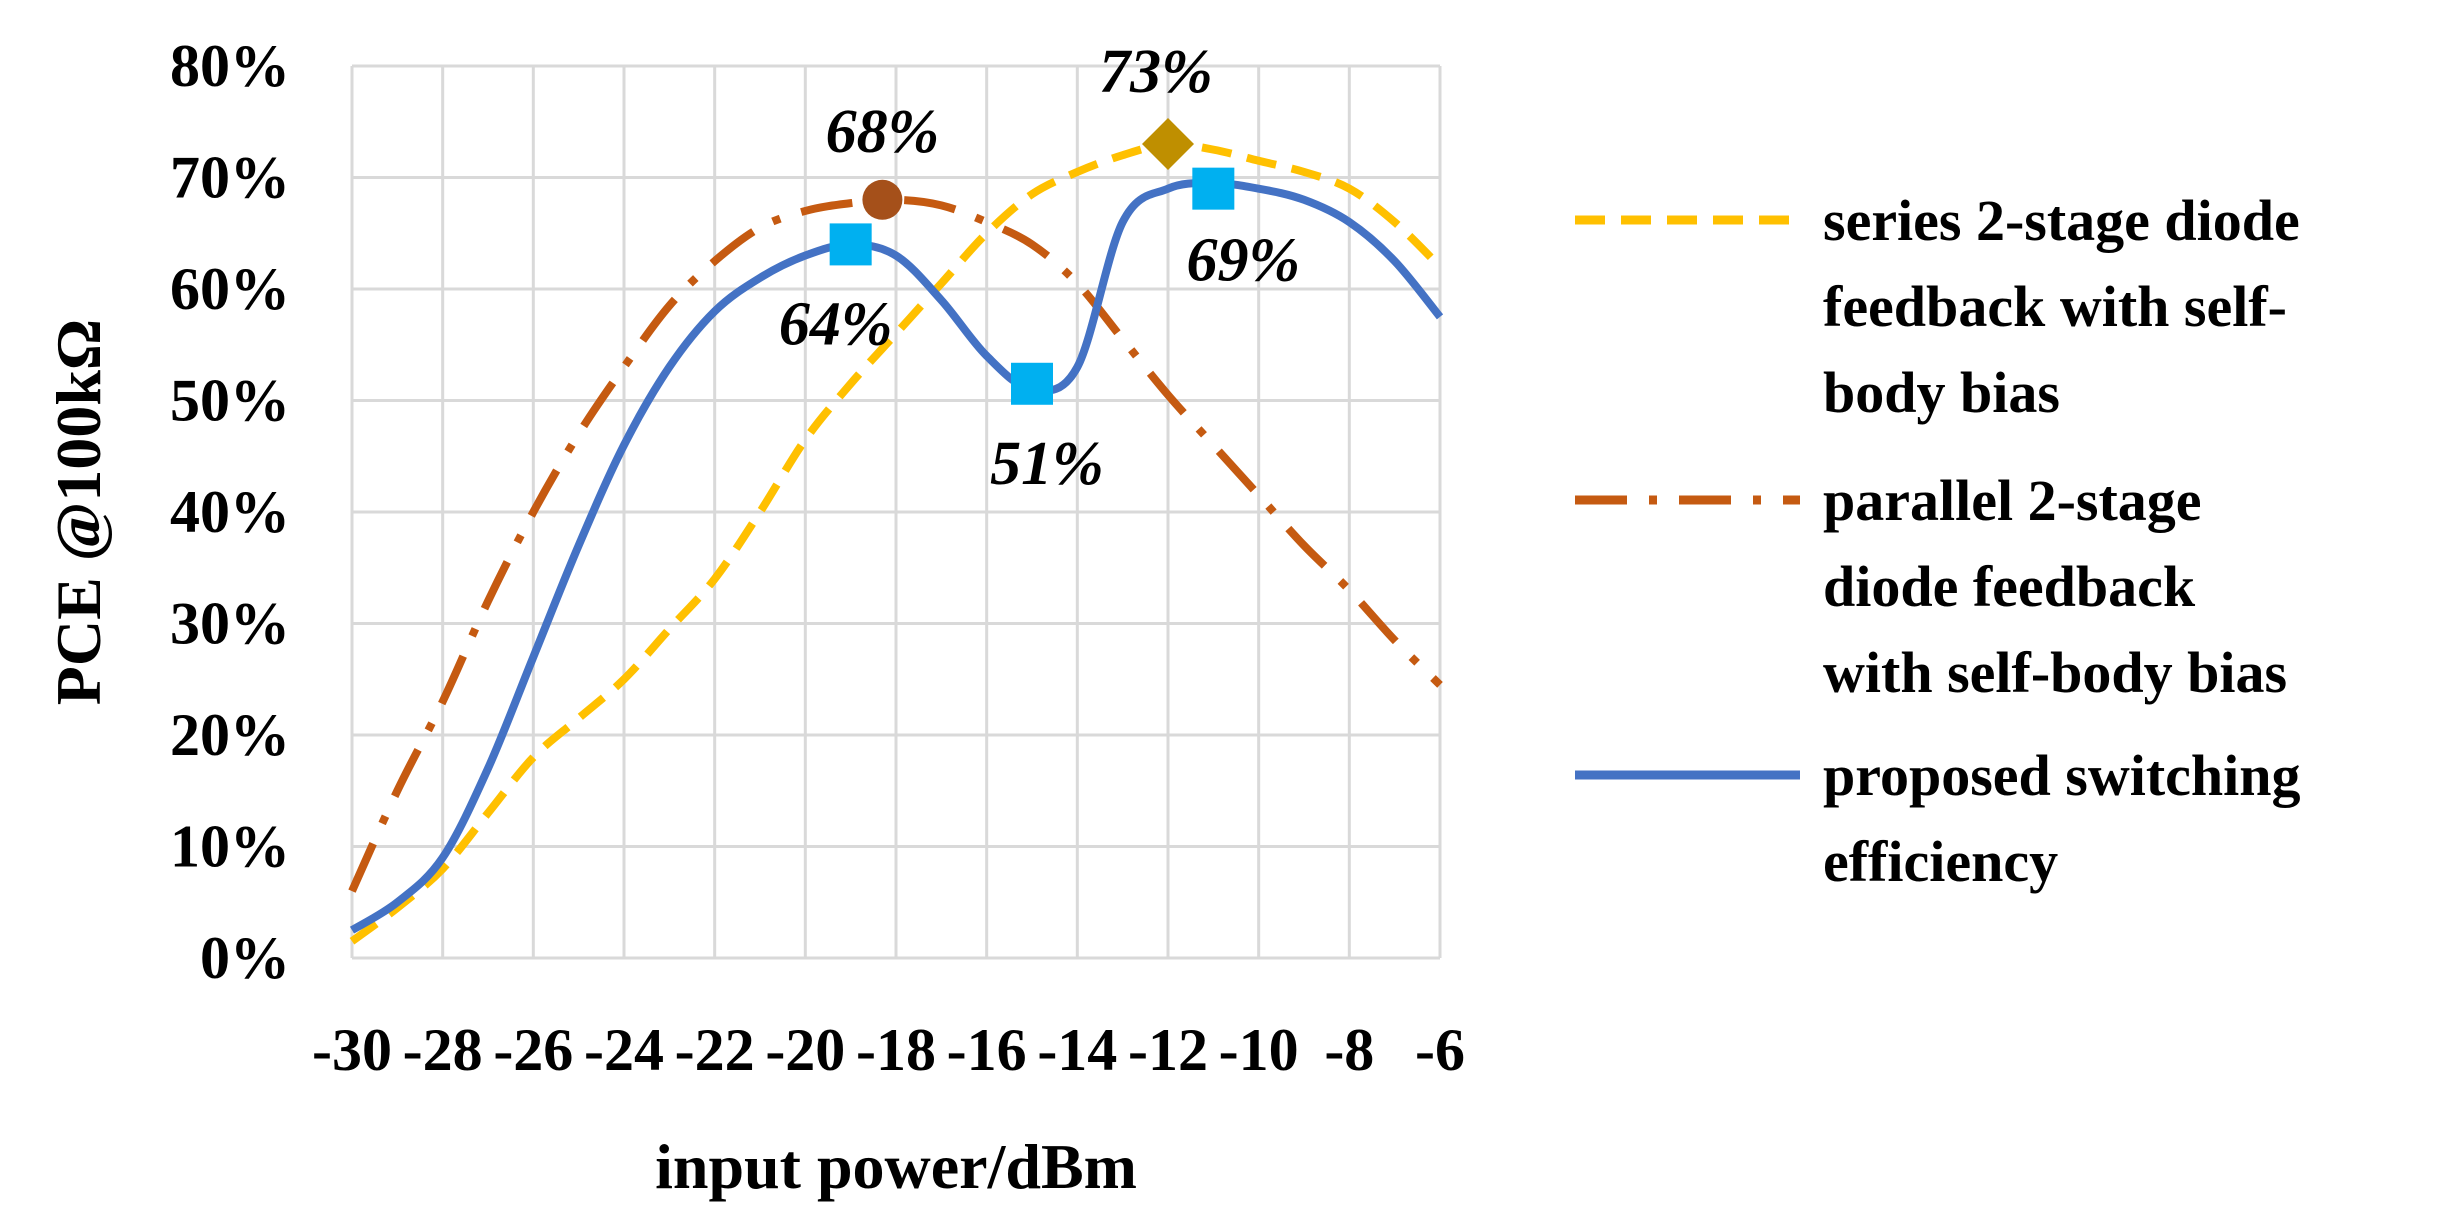 This screenshot has height=1219, width=2444. Describe the element at coordinates (1168, 1050) in the screenshot. I see `x-tick-label: -12` at that location.